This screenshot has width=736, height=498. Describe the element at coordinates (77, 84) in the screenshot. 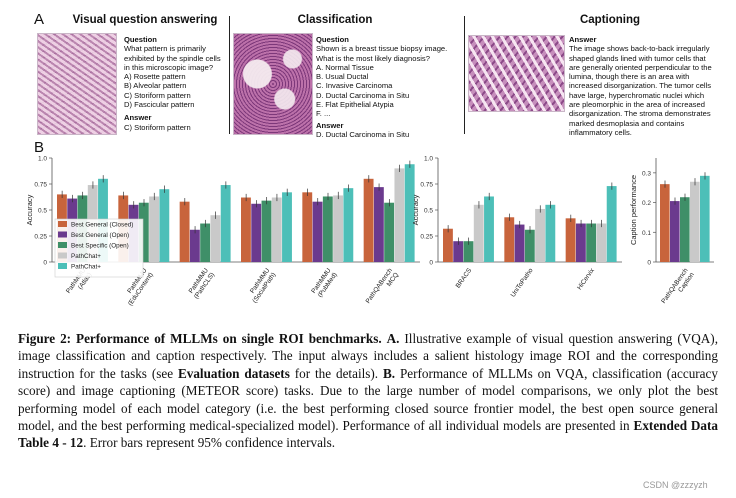

I see `vqa-histology-image` at that location.